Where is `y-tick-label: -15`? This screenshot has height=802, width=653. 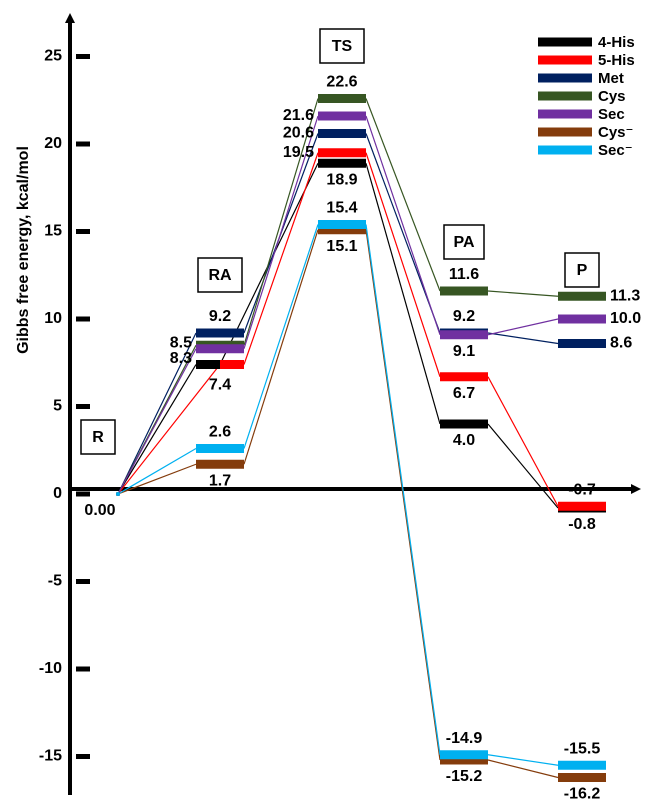
y-tick-label: -15 is located at coordinates (50, 756).